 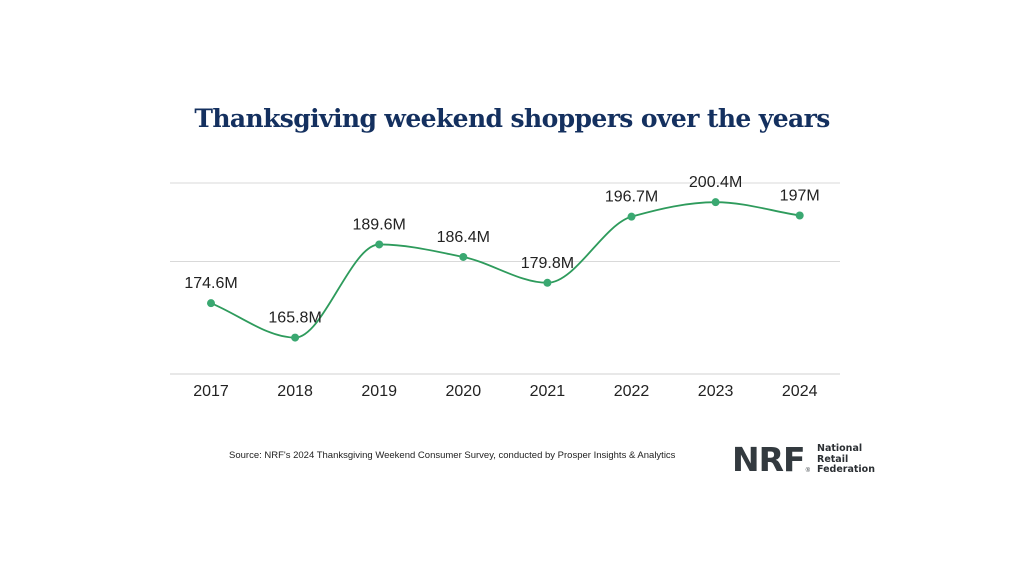 I want to click on logo-line-1: National, so click(x=840, y=448).